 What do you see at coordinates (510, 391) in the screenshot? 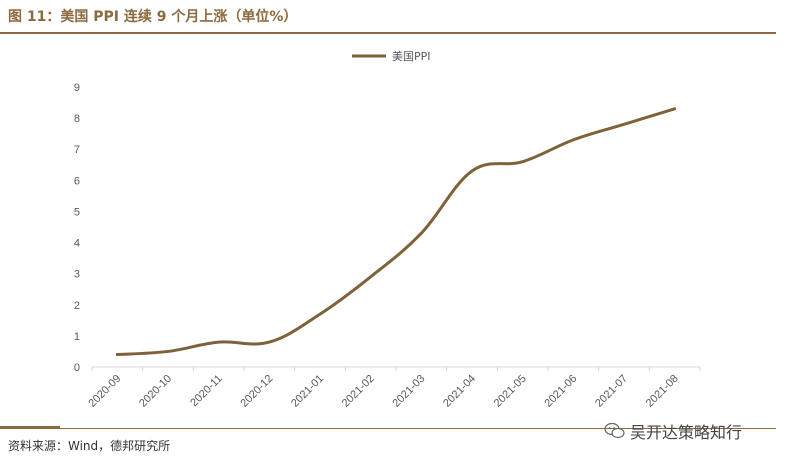
I see `x-tick-label: 2021-05` at bounding box center [510, 391].